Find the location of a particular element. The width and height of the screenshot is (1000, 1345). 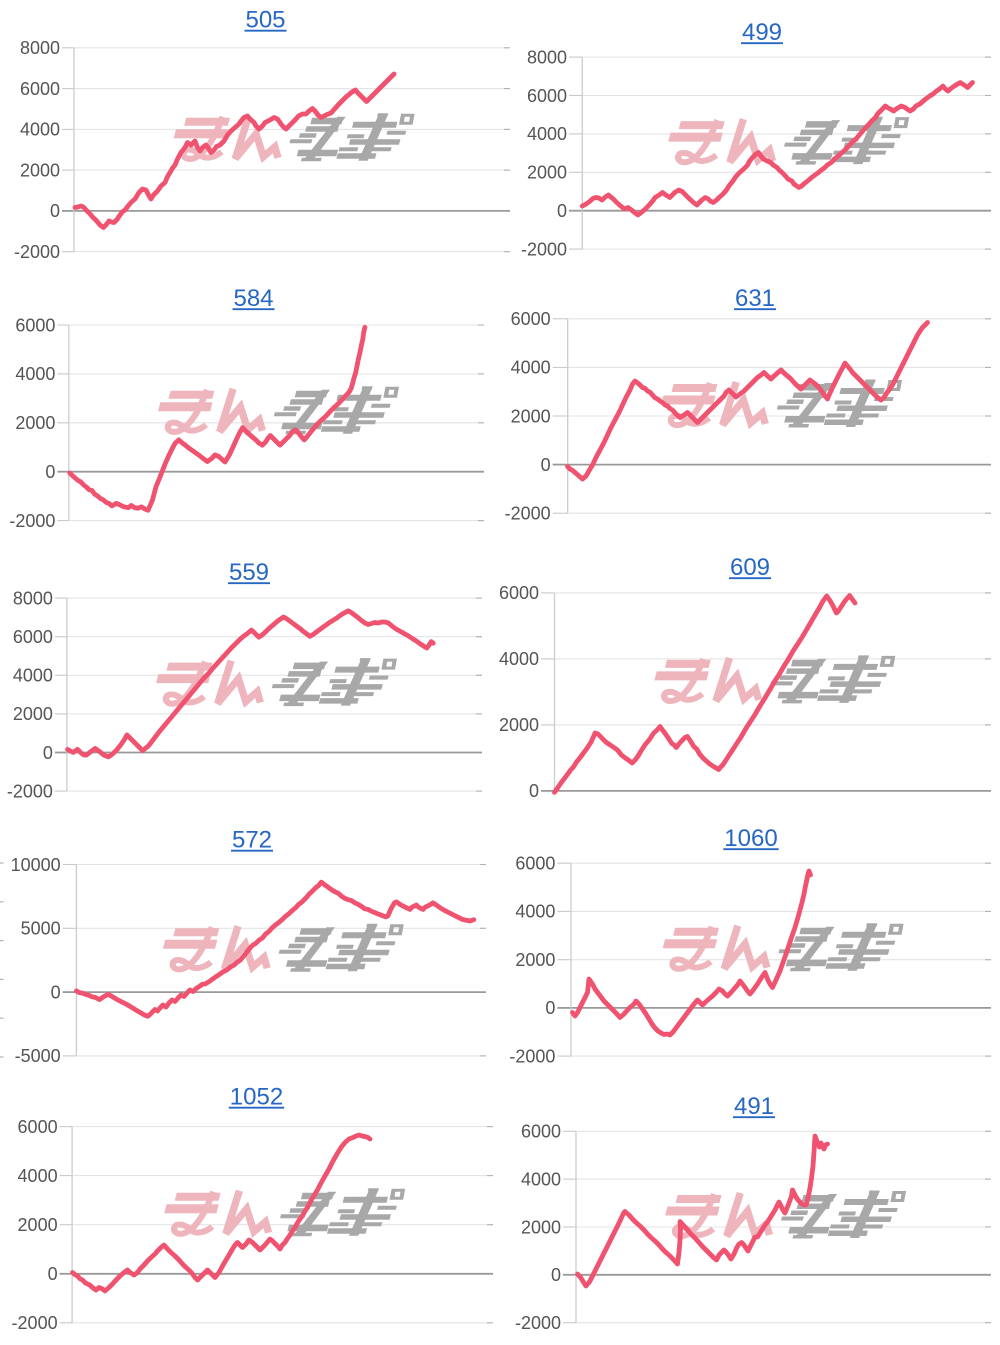

svg-text: 10000 is located at coordinates (36, 865).